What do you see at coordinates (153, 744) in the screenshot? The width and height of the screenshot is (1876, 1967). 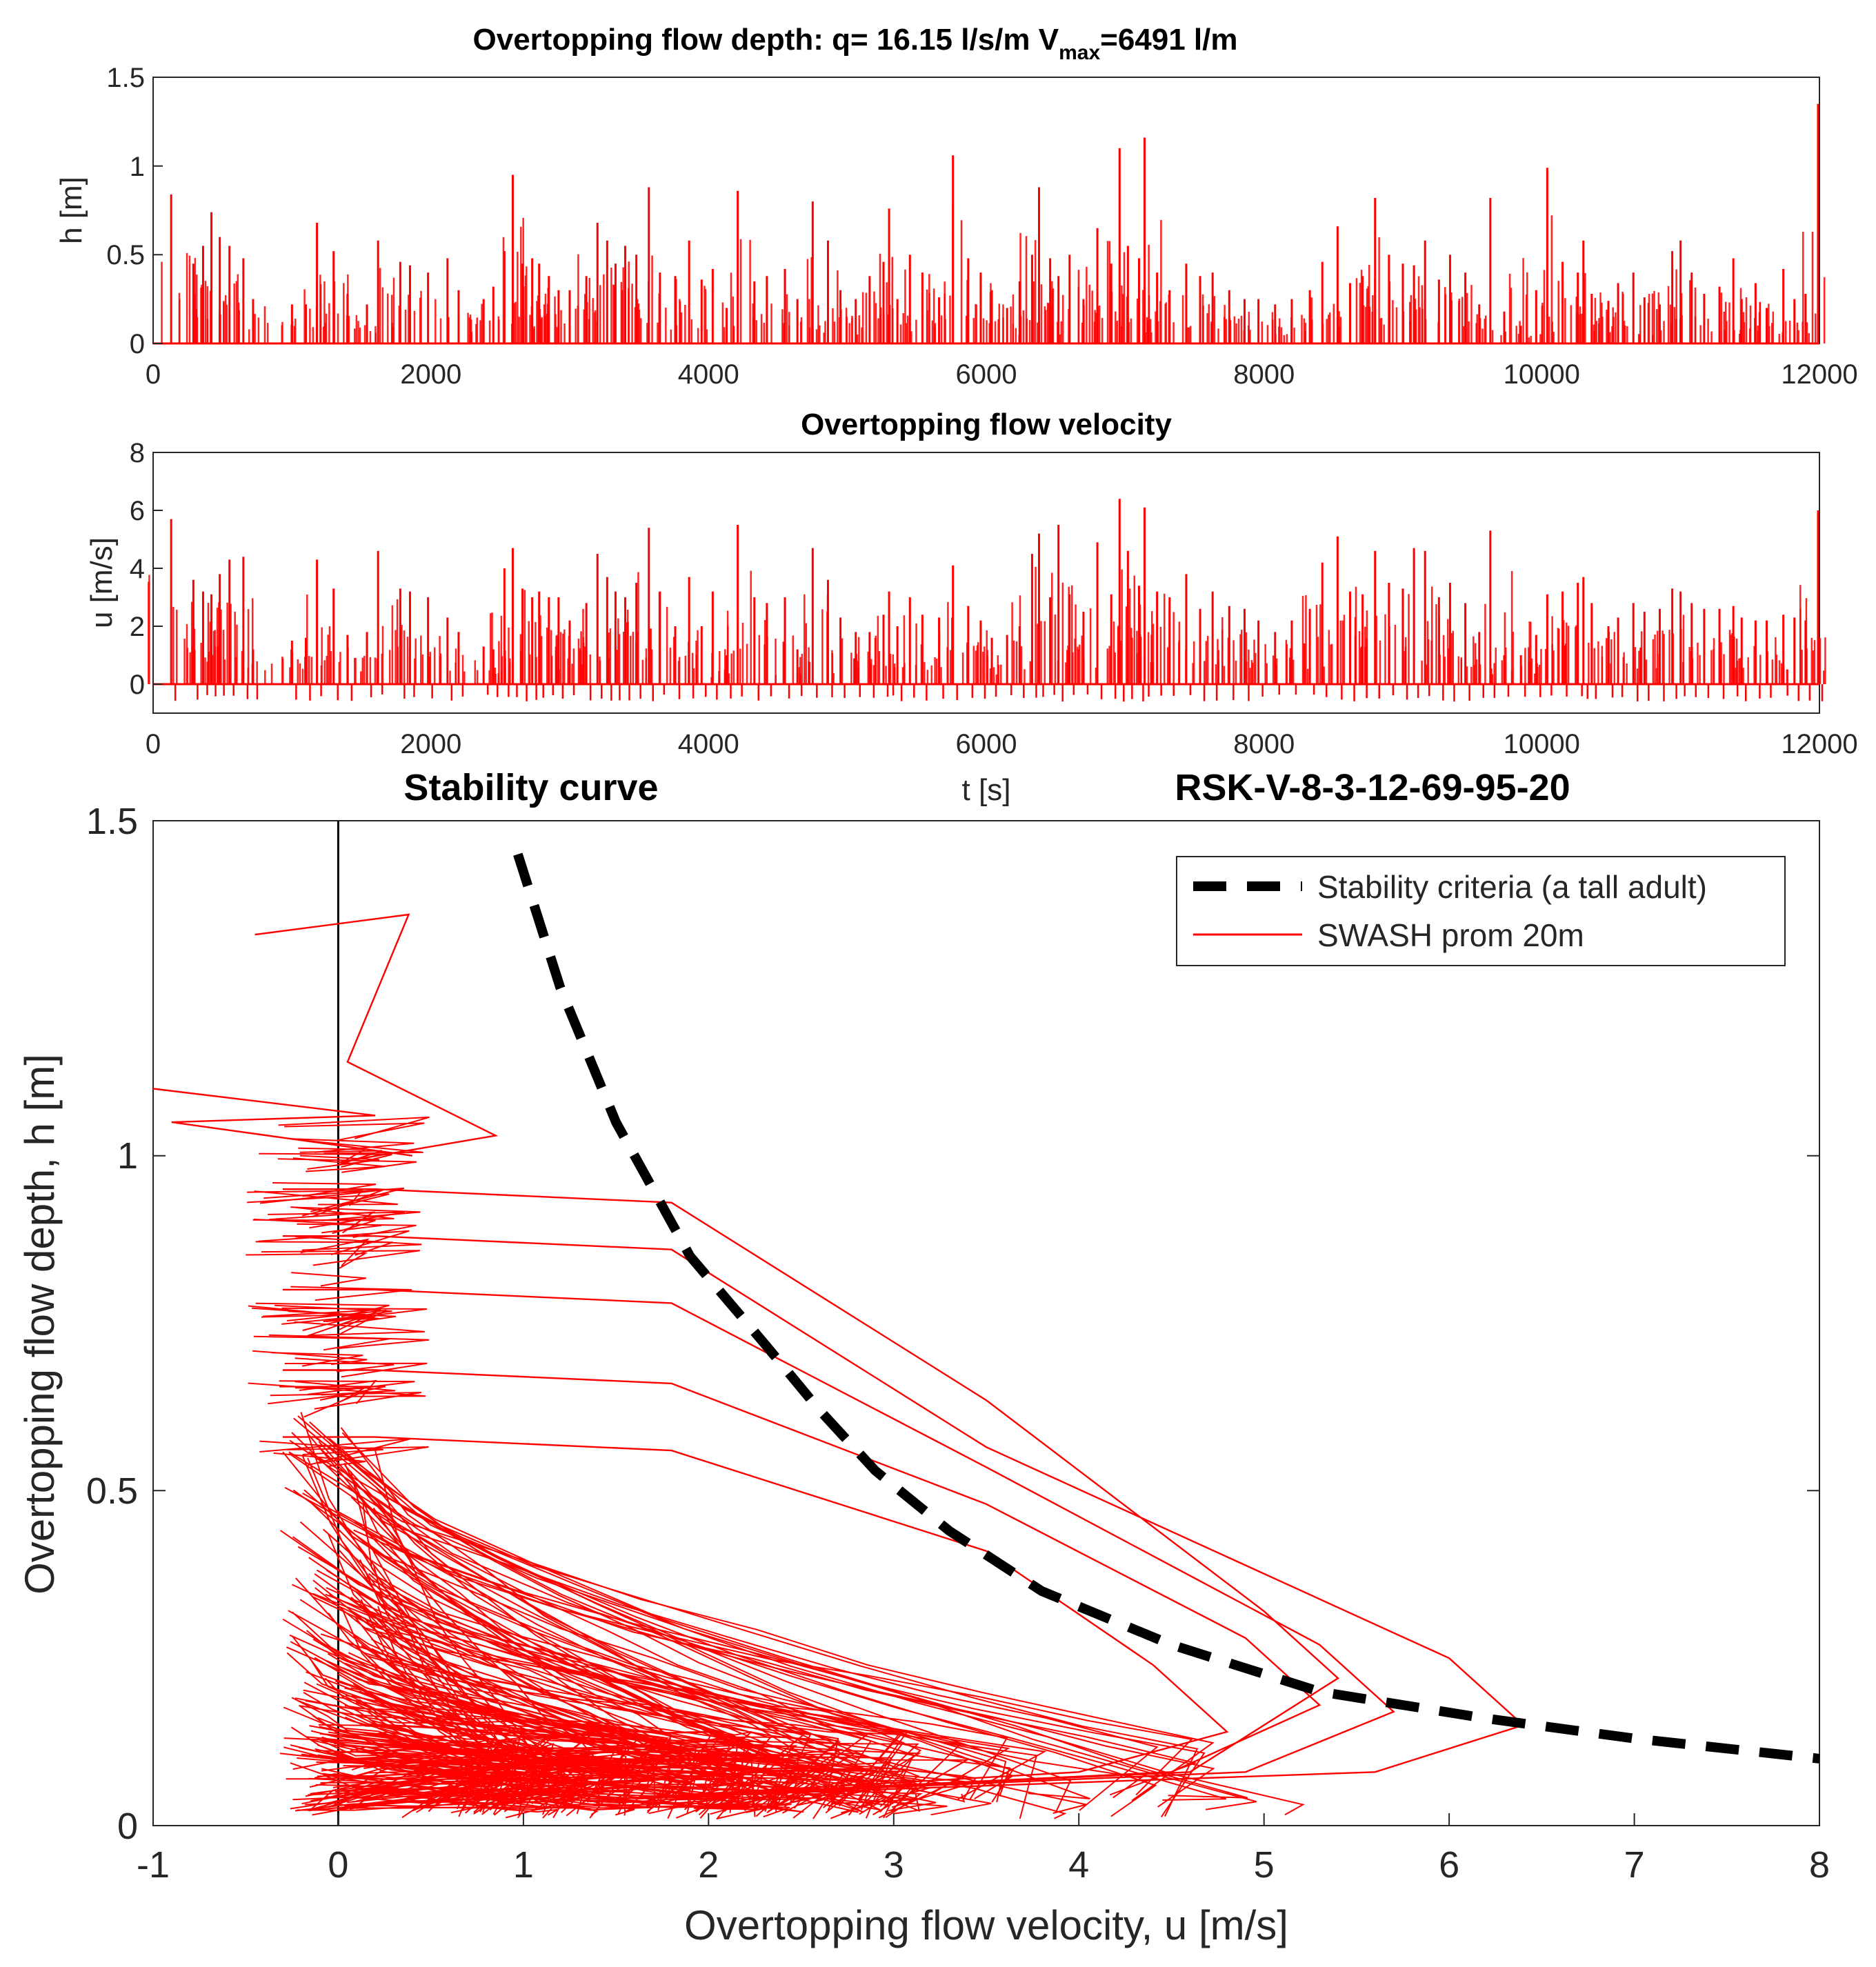 I see `panel2-xtick: 0` at bounding box center [153, 744].